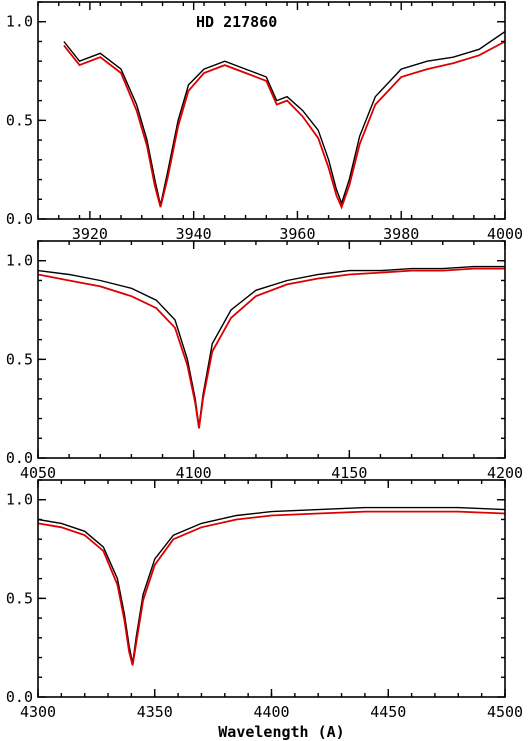  What do you see at coordinates (194, 473) in the screenshot?
I see `x-tick-label-panel-2: 4100` at bounding box center [194, 473].